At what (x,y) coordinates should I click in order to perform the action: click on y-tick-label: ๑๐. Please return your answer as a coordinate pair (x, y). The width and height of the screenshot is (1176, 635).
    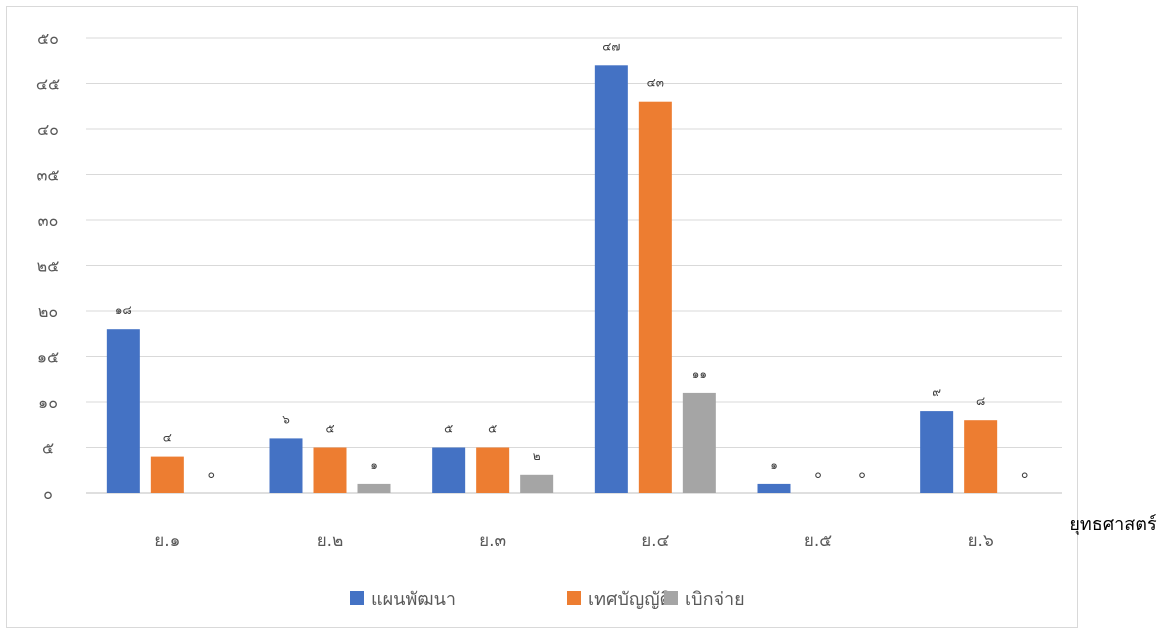
    Looking at the image, I should click on (48, 402).